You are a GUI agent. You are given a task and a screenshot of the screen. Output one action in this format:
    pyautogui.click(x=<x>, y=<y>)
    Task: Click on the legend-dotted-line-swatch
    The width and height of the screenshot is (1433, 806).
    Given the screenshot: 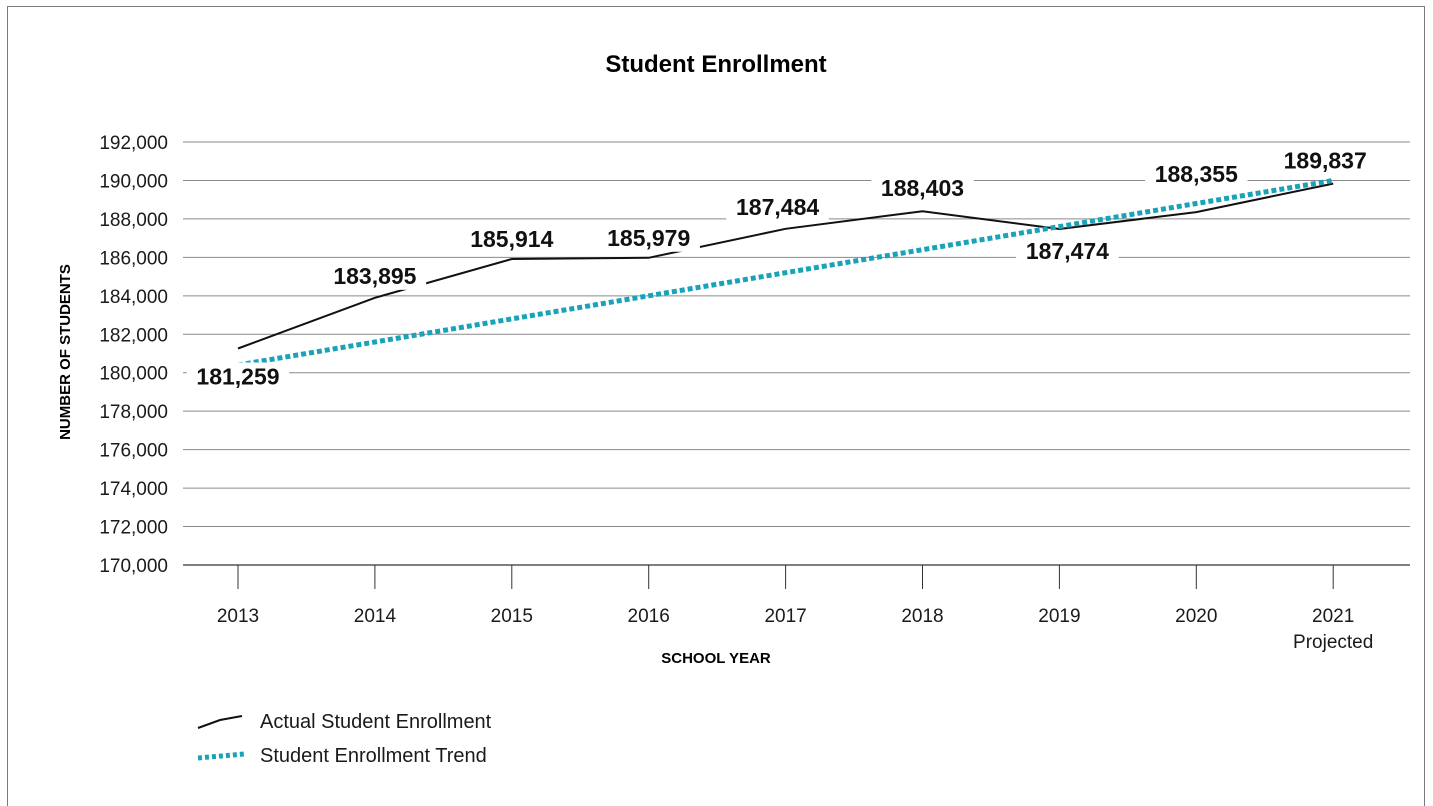 What is the action you would take?
    pyautogui.click(x=221, y=756)
    